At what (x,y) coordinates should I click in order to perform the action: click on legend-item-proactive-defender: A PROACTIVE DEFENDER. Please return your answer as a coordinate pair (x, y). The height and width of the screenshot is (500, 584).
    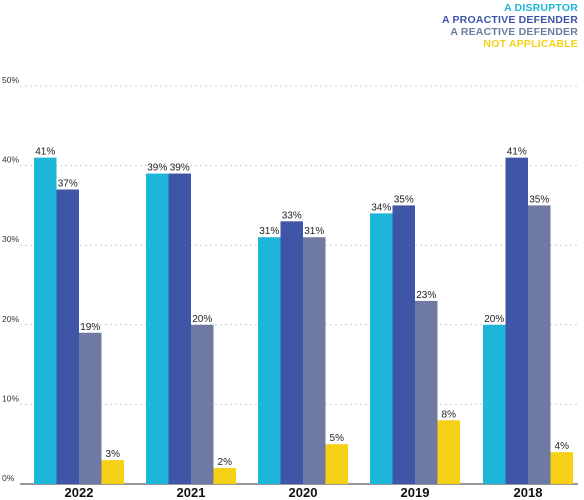
    Looking at the image, I should click on (509, 20).